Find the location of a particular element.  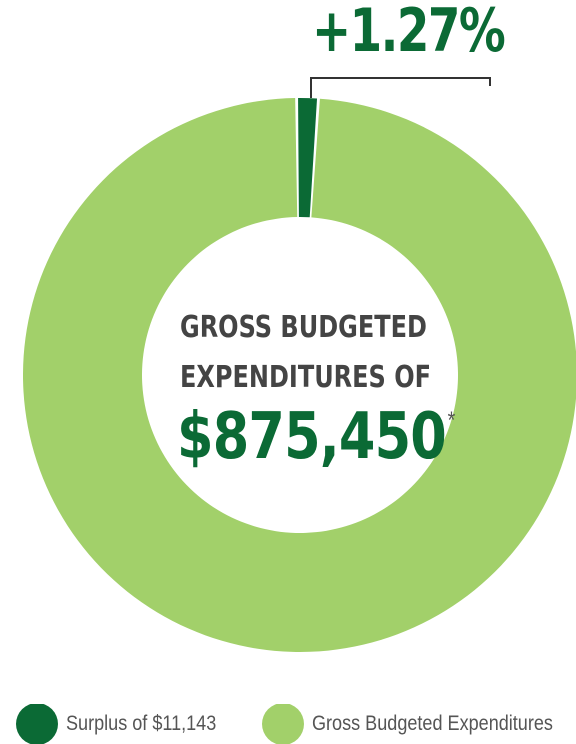

center-amount: $875,450* is located at coordinates (316, 437).